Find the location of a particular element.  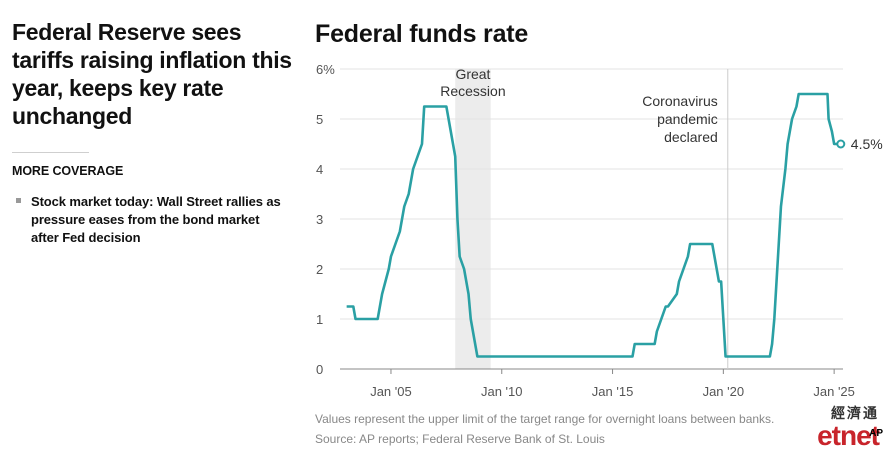

y-tick-label: 1 is located at coordinates (319, 319).